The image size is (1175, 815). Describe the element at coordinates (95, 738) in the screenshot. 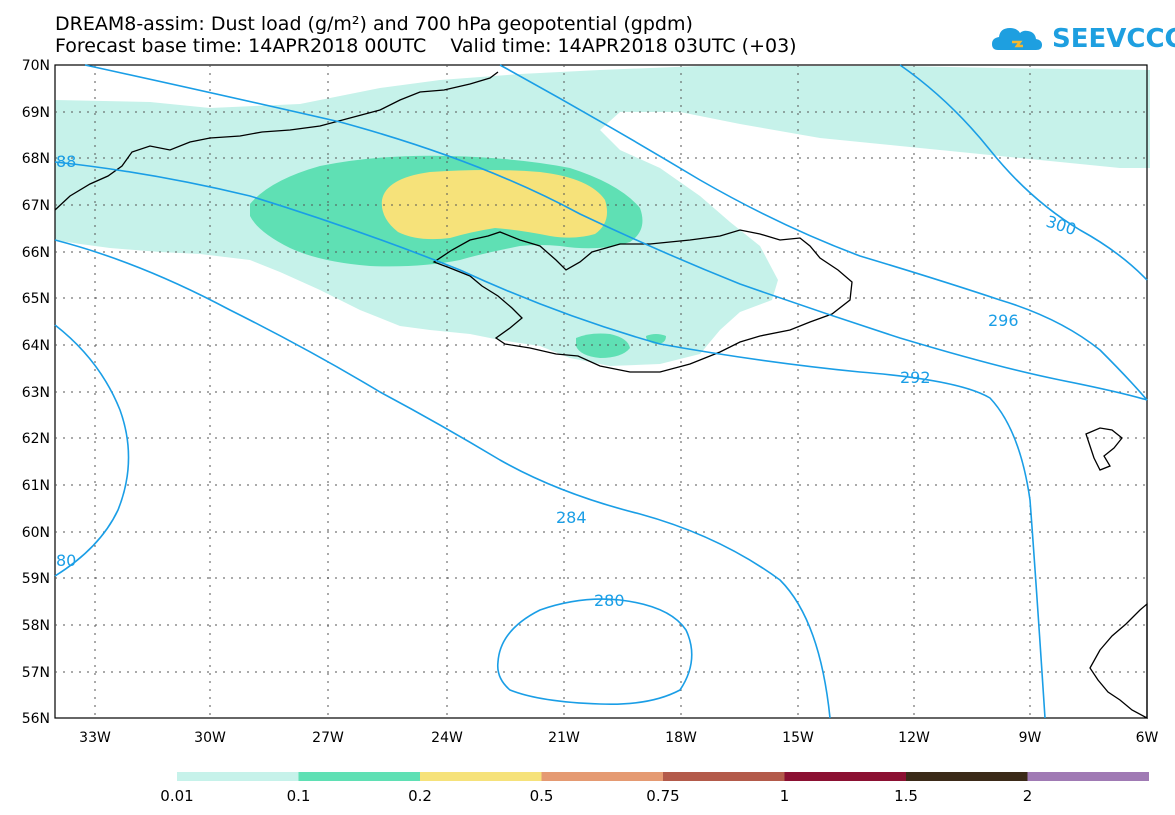

I see `lon-label-33w: 33W` at that location.